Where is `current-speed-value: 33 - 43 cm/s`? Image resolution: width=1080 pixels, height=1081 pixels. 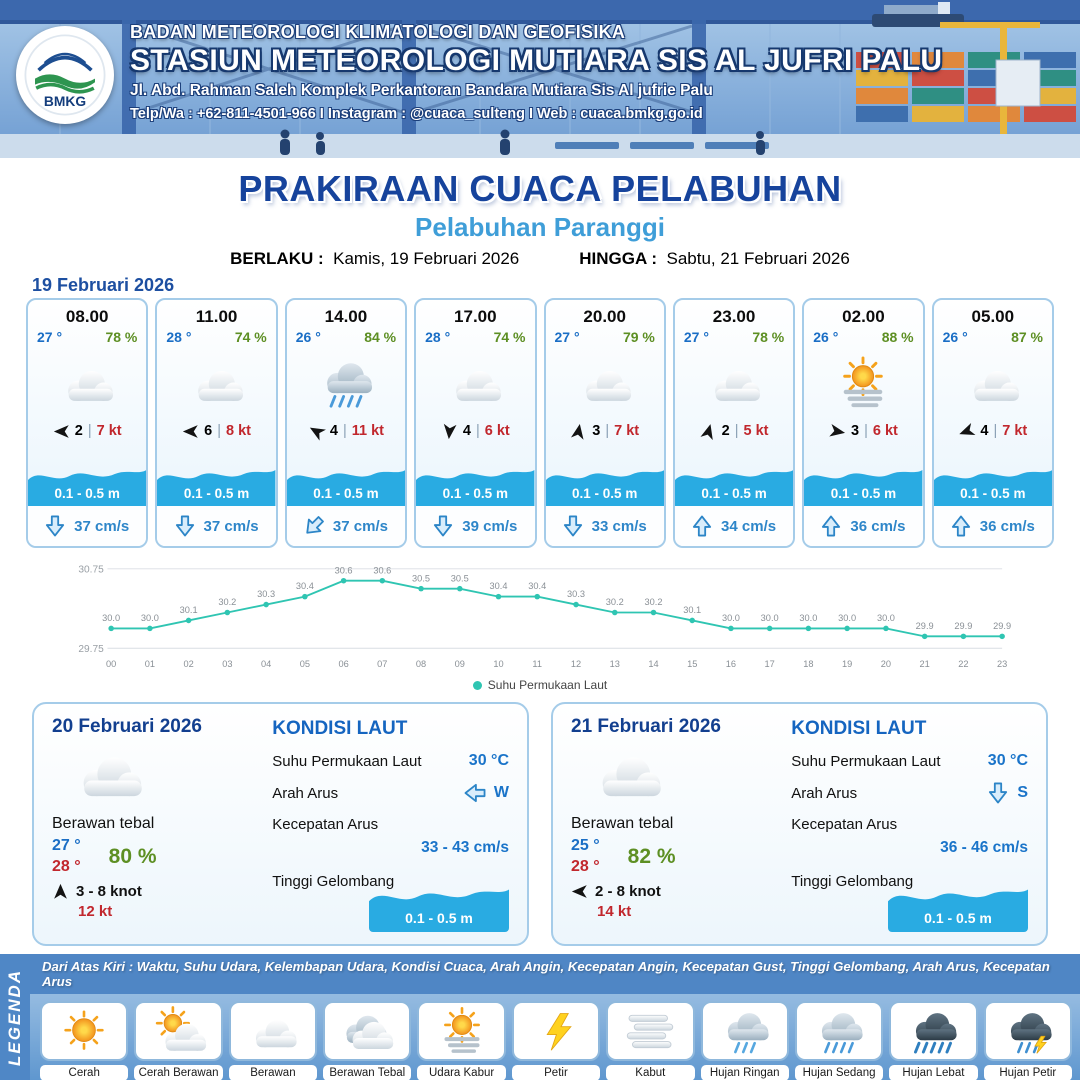 current-speed-value: 33 - 43 cm/s is located at coordinates (465, 847).